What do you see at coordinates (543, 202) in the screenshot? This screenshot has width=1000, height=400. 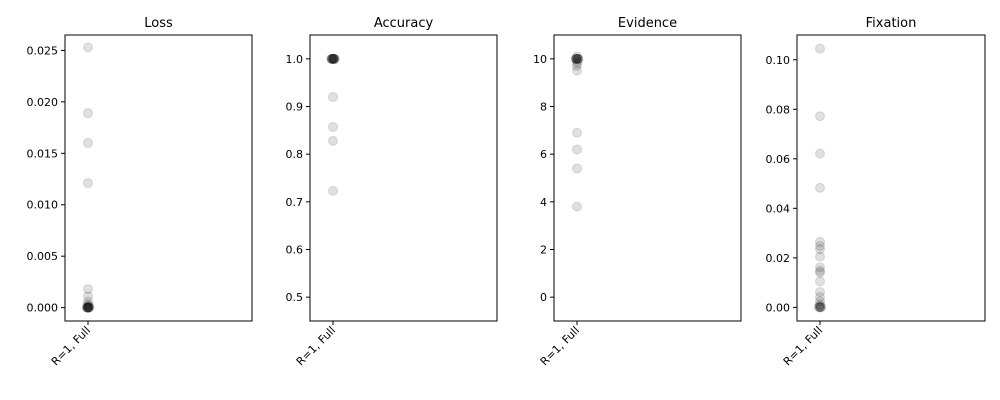 I see `y-tick-label: 4` at bounding box center [543, 202].